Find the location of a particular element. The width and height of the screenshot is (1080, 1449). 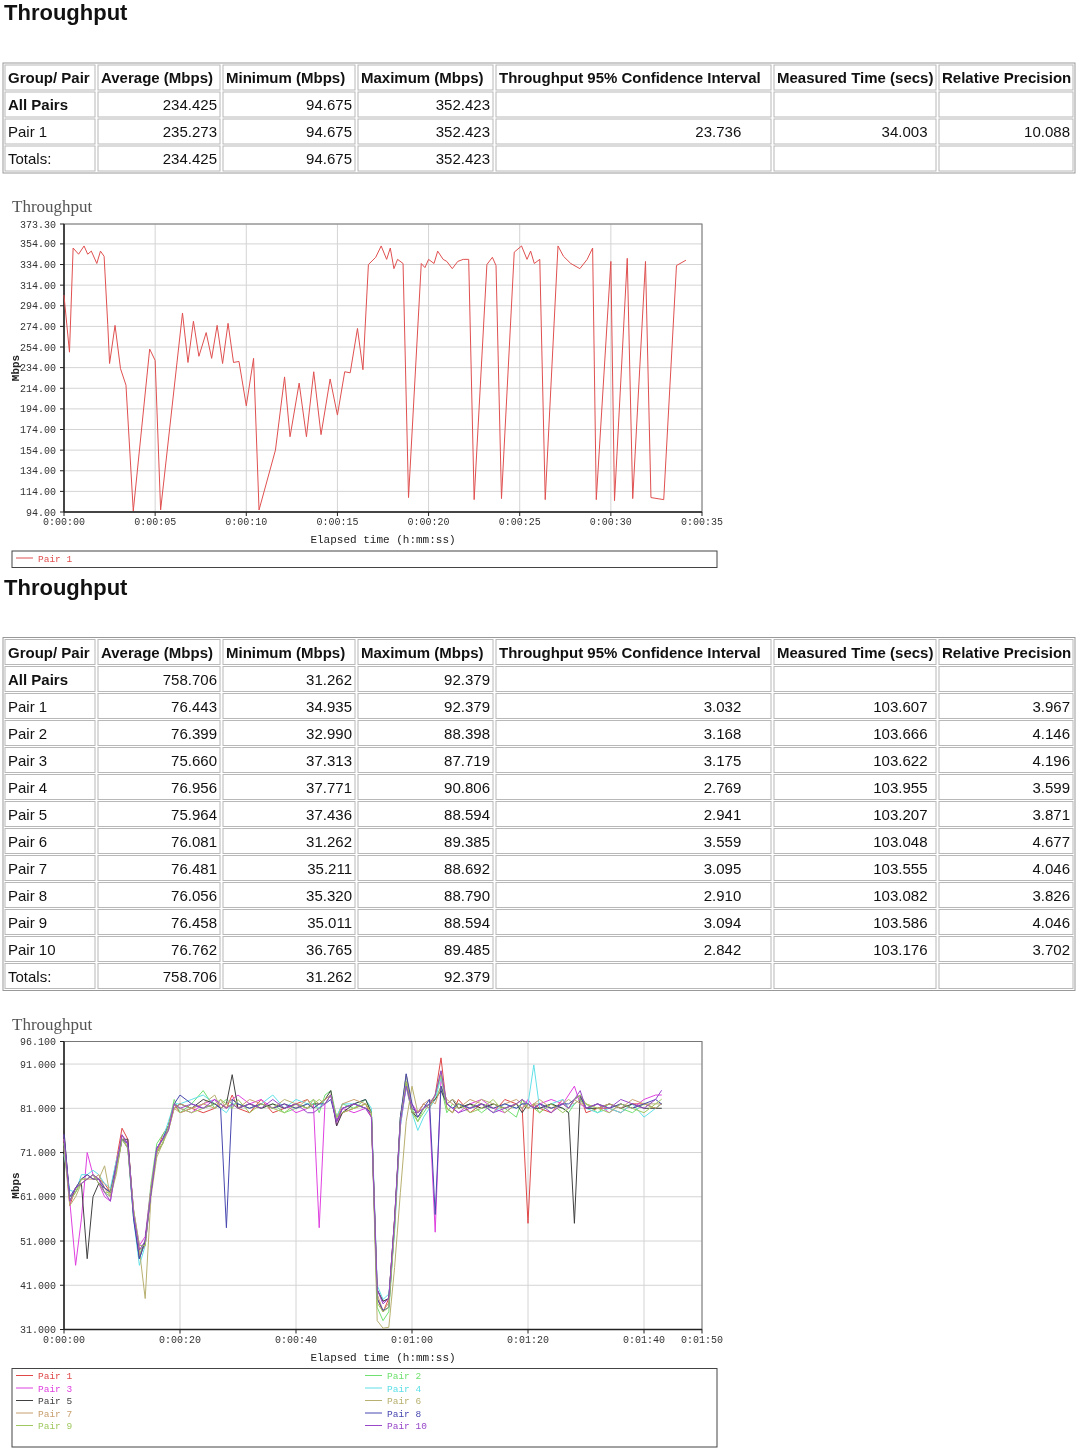

data-label: 76.443 is located at coordinates (194, 706).